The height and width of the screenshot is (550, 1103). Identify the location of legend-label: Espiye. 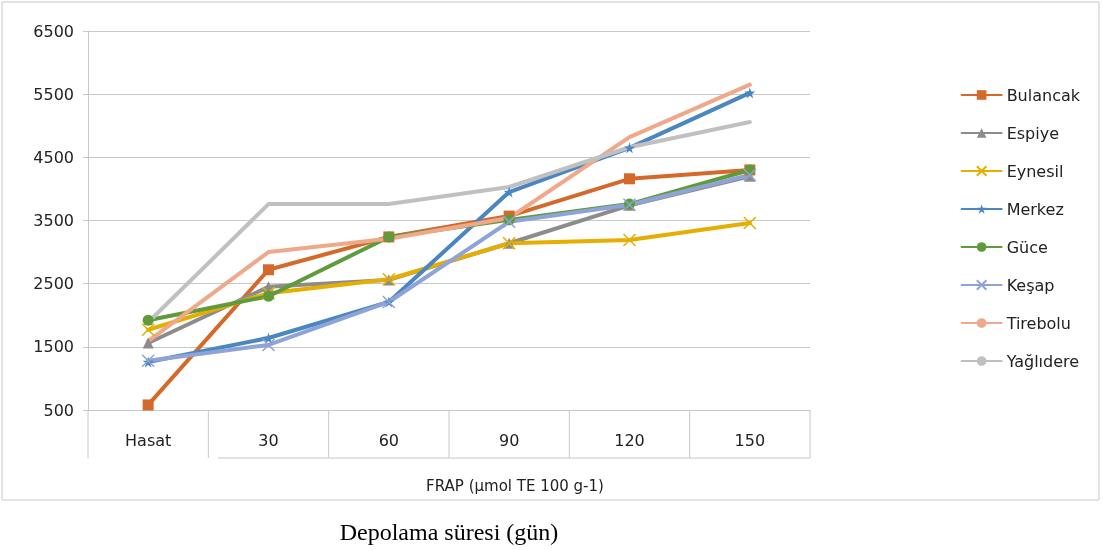
(1032, 133).